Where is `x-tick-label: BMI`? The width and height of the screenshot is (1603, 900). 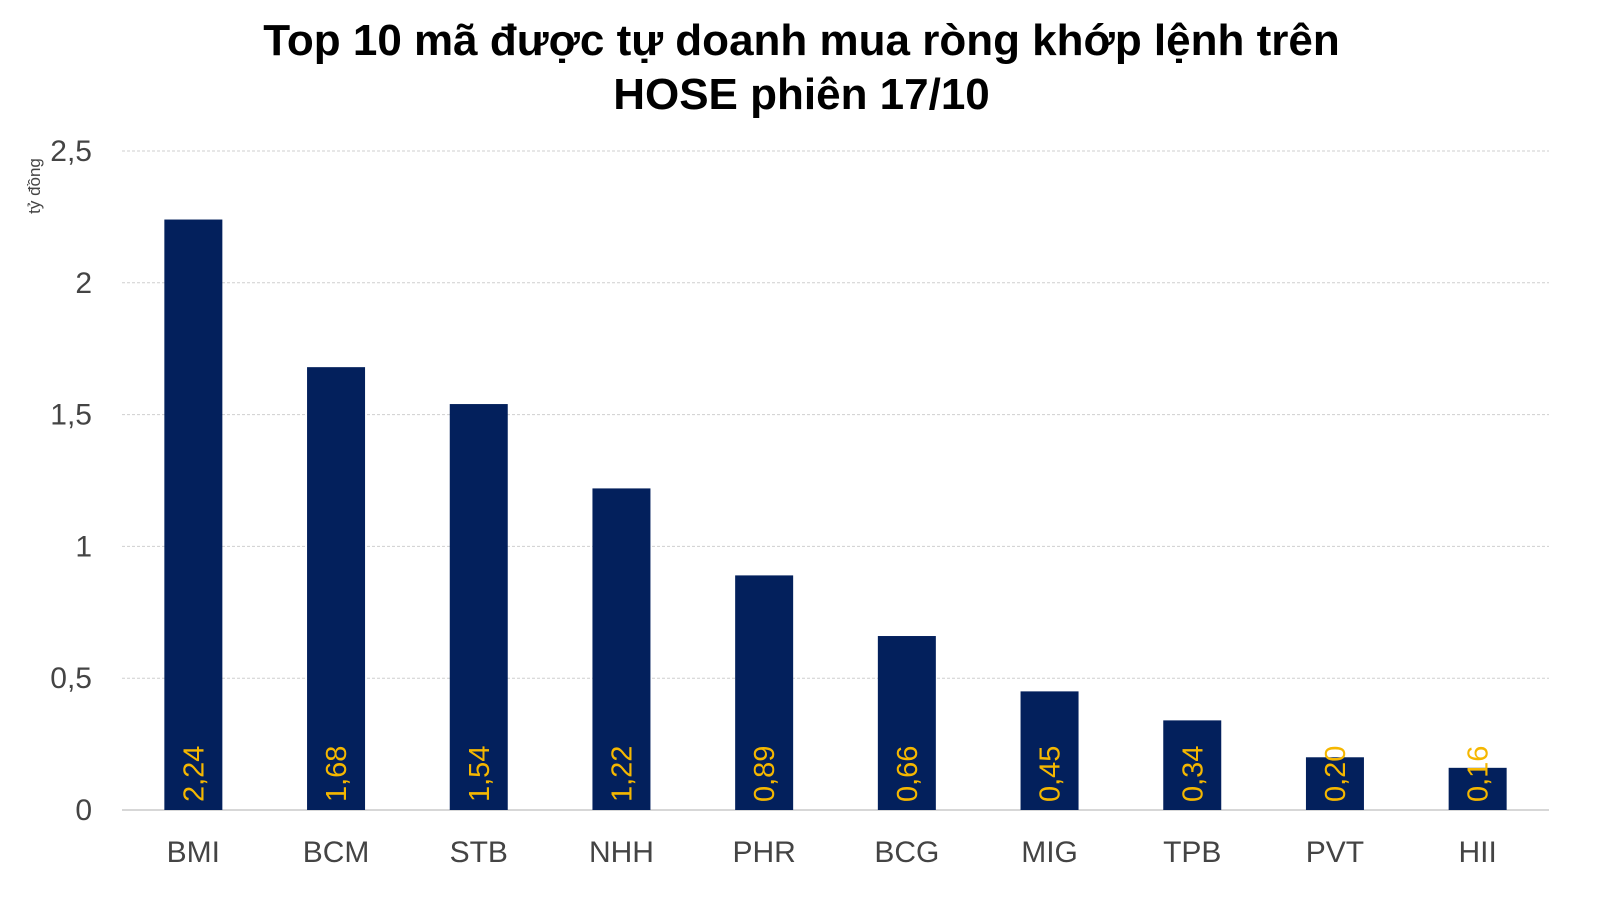
x-tick-label: BMI is located at coordinates (193, 852).